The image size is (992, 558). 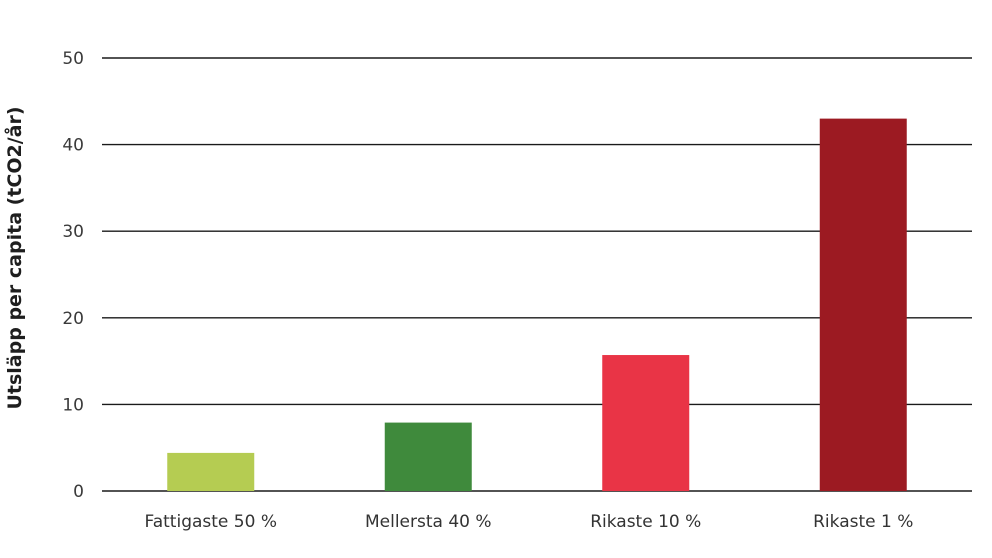 I want to click on y-tick-label: 10, so click(x=73, y=405).